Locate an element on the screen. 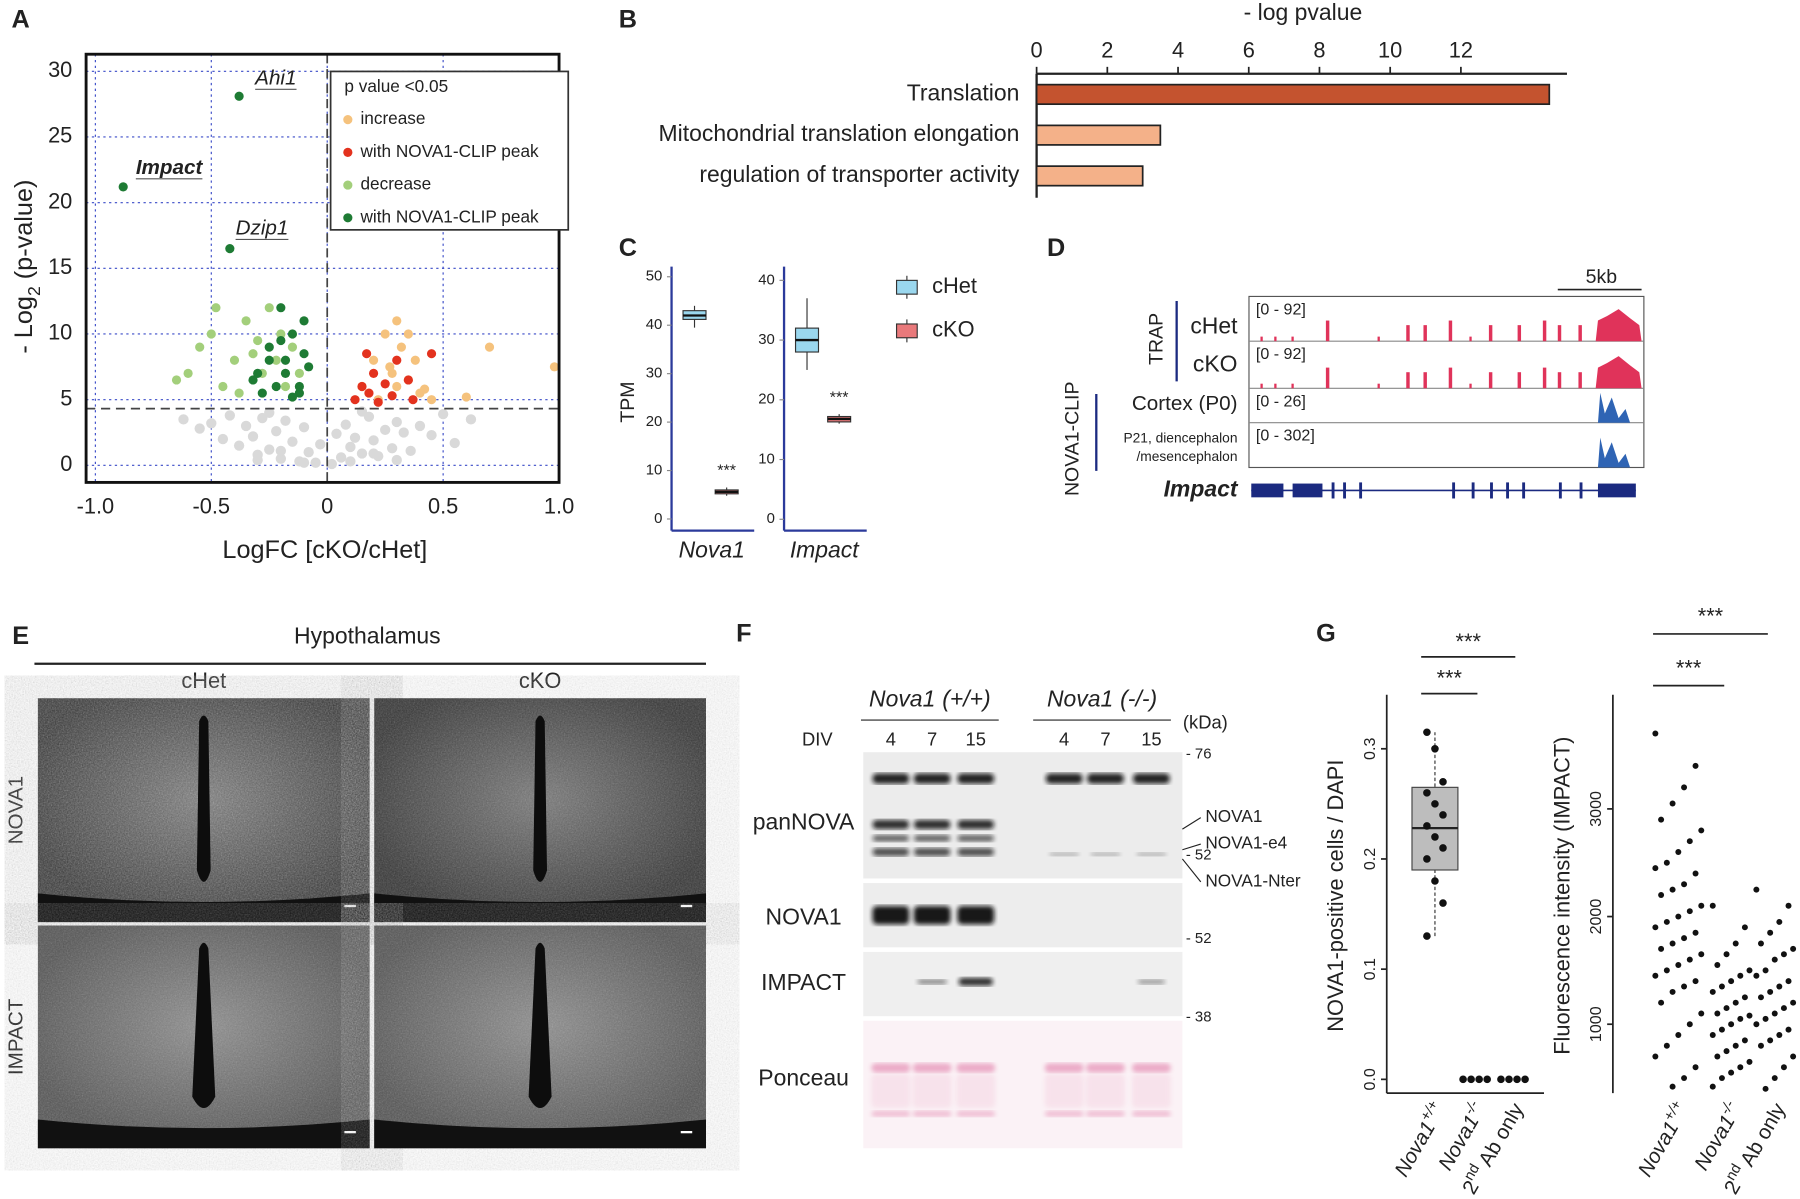  region-label: Hypothalamus is located at coordinates (367, 635).